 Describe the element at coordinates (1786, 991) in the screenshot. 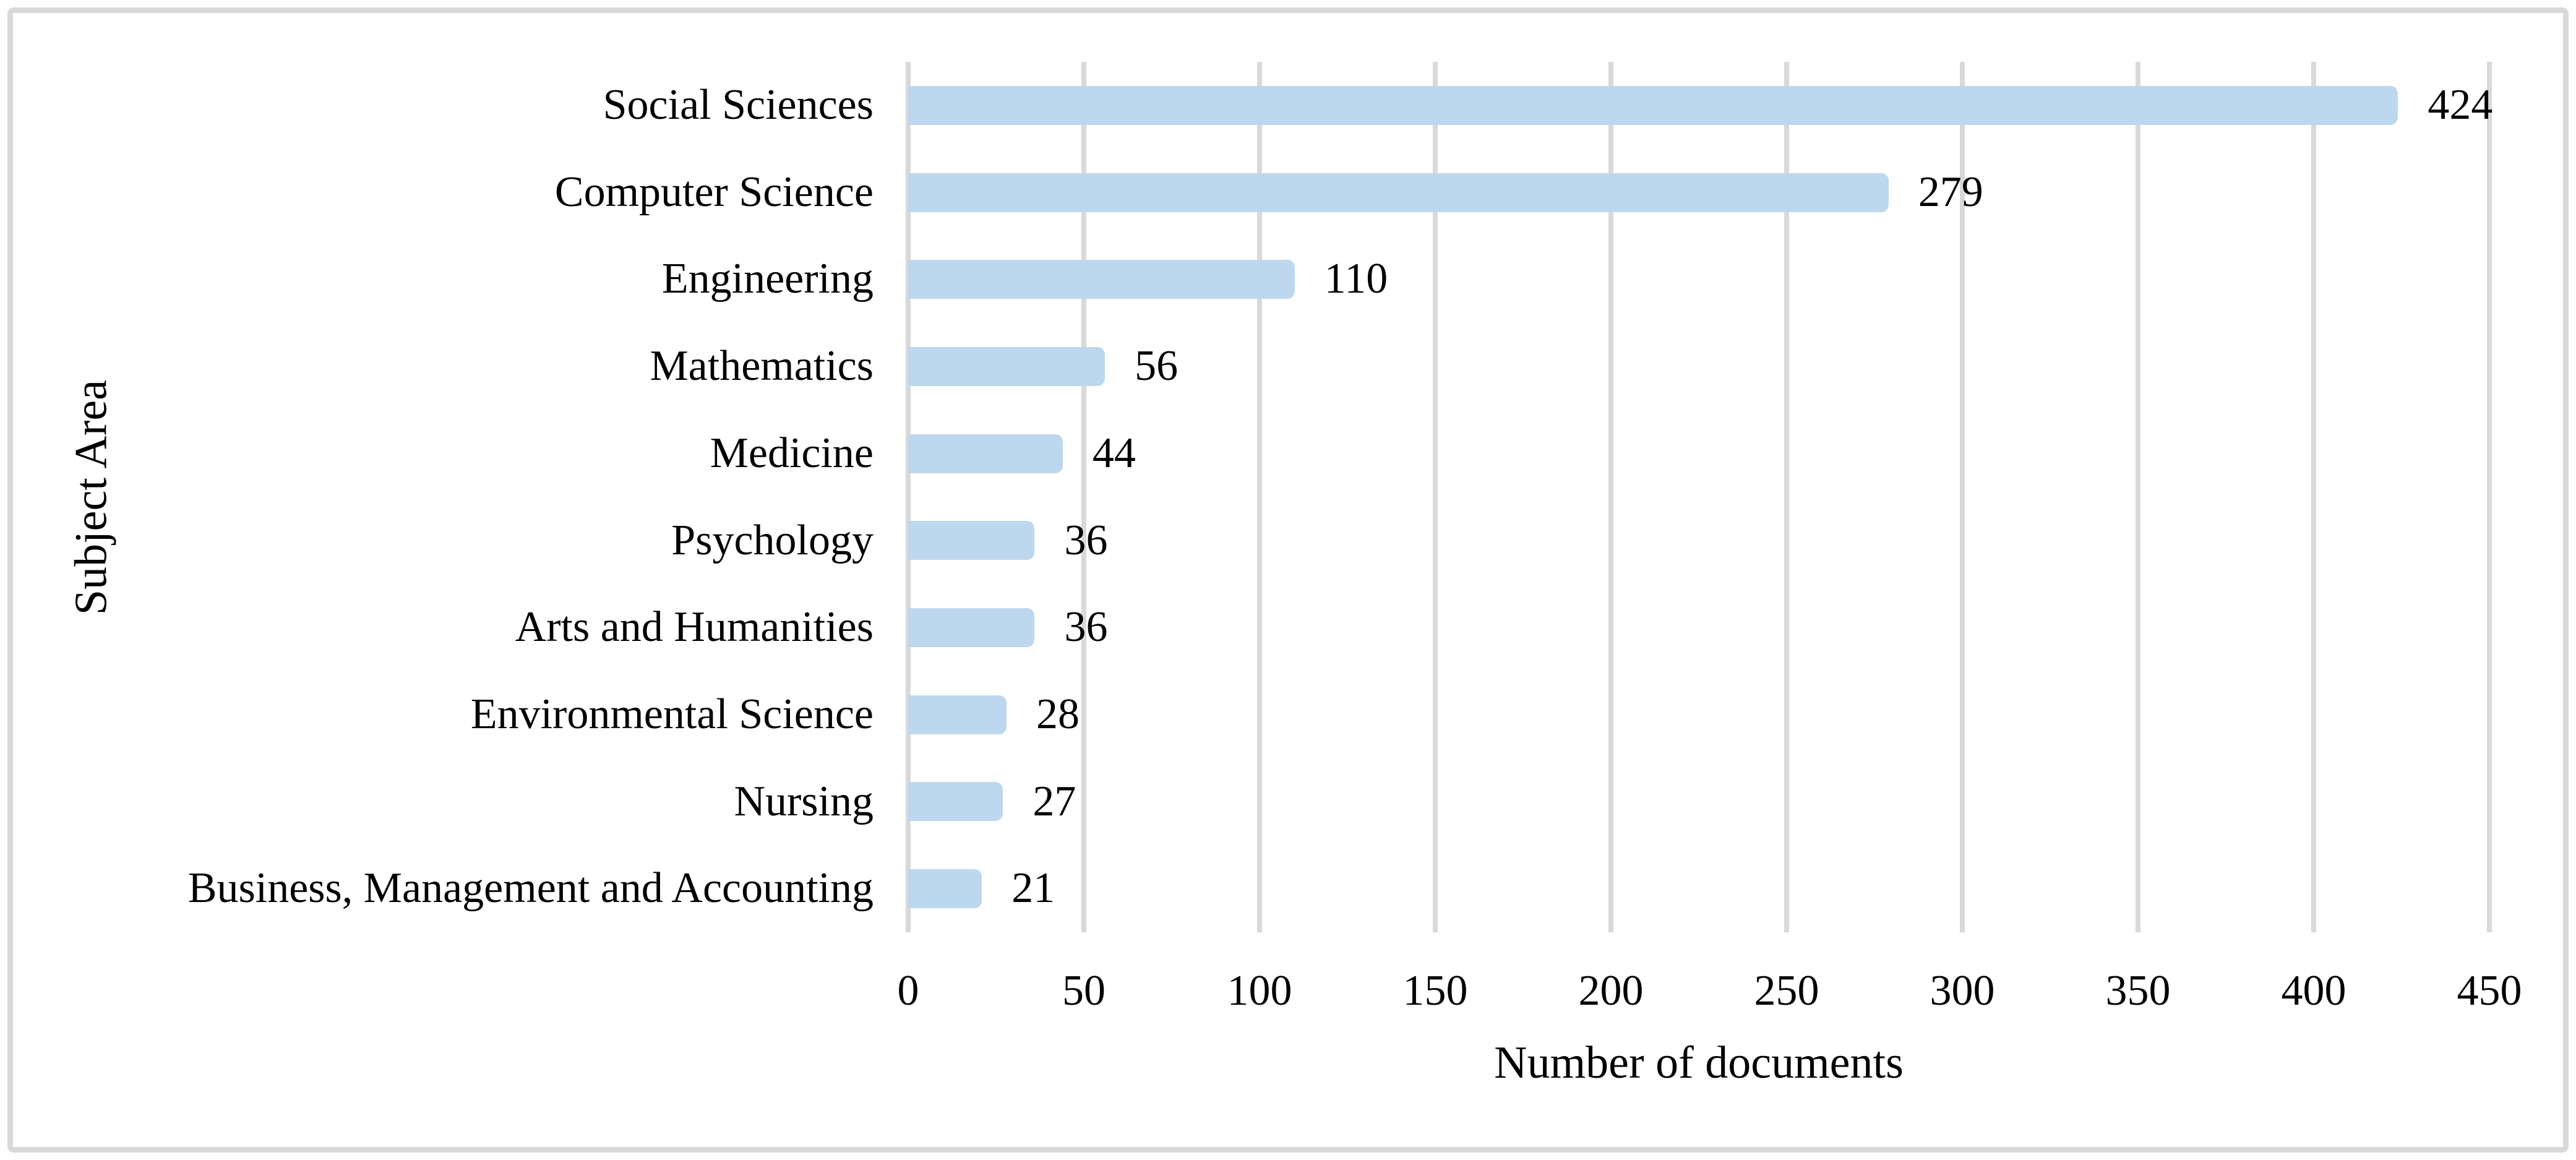

I see `x-tick-label: 250` at that location.